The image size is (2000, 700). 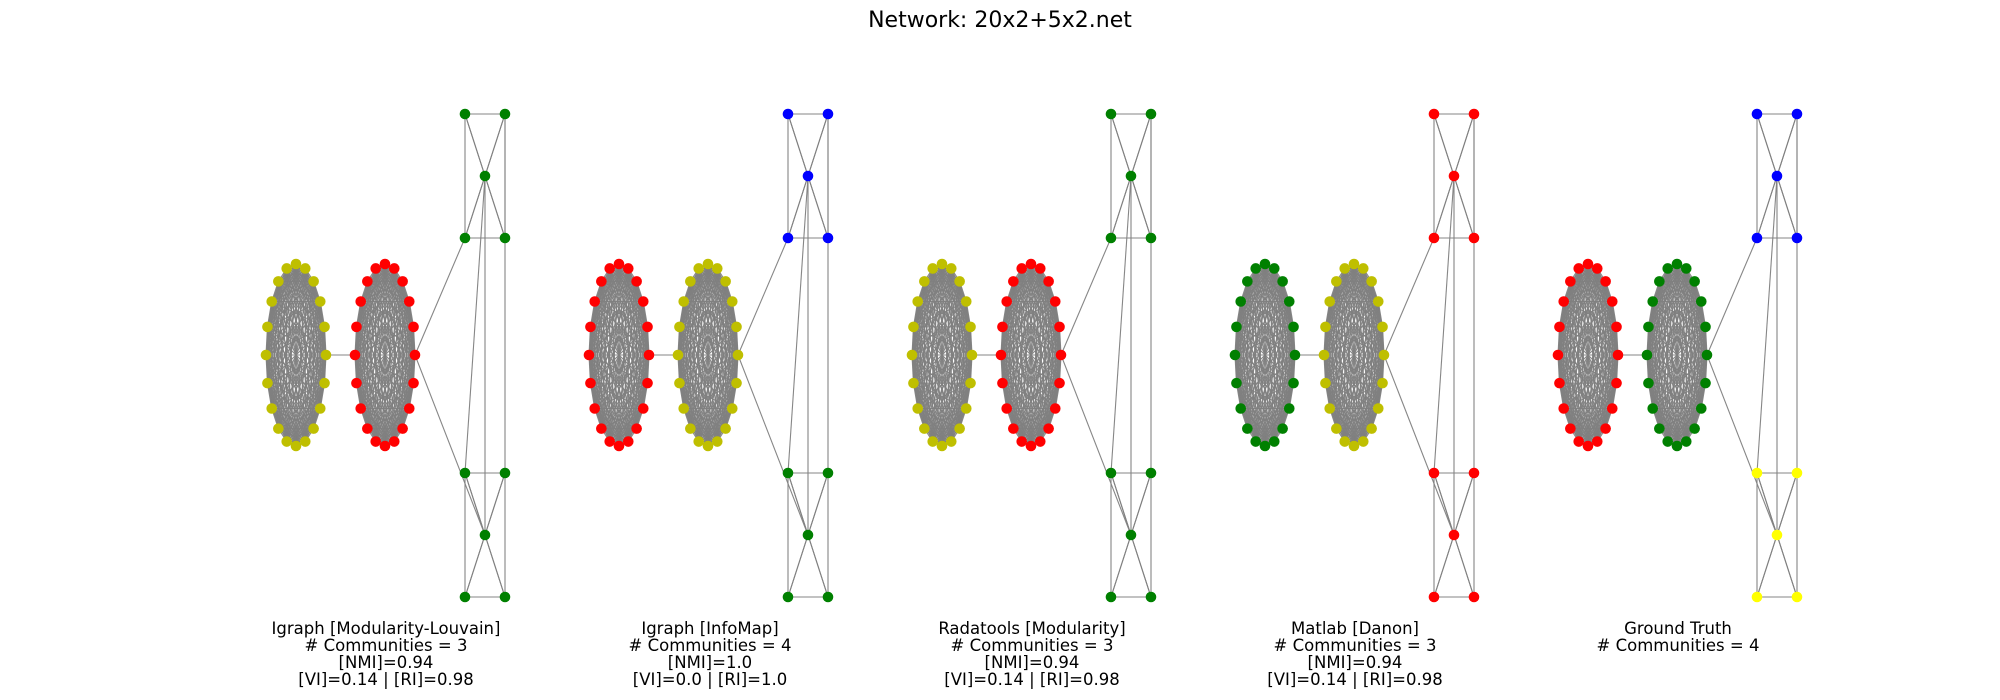 I want to click on edges, so click(x=1031, y=355).